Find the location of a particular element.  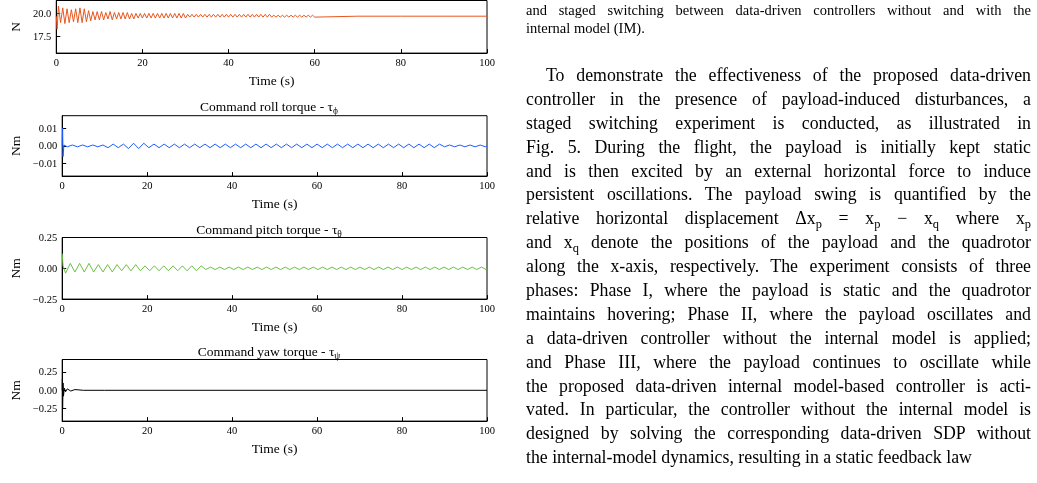

y-tick-label: −0.01 is located at coordinates (45, 164).